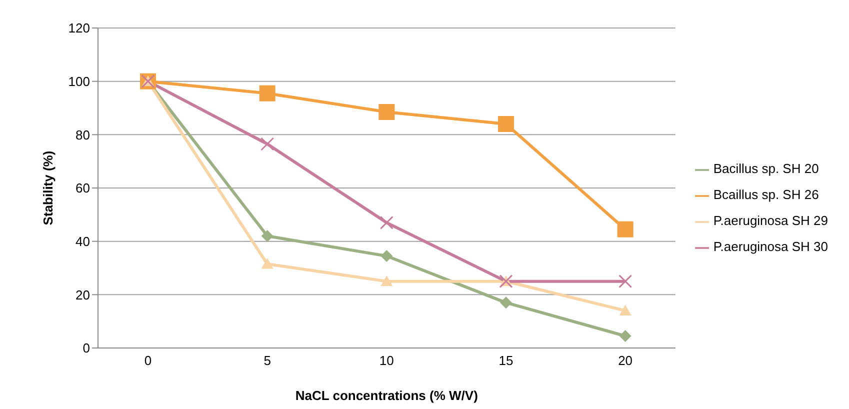  Describe the element at coordinates (83, 241) in the screenshot. I see `y-tick-label: 40` at that location.